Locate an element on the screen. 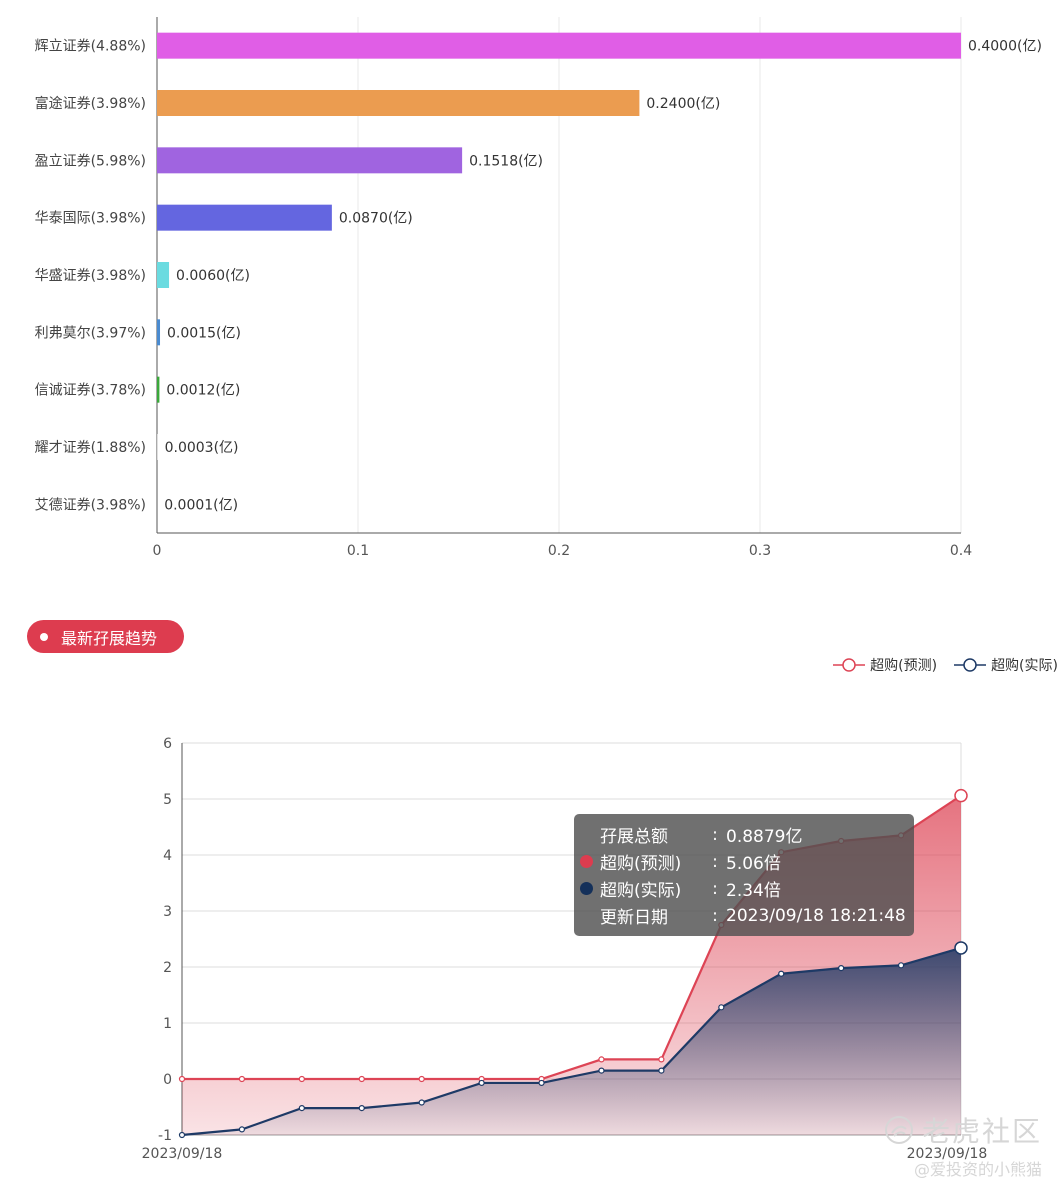 This screenshot has height=1191, width=1060. y-tick-label: -1 is located at coordinates (165, 1136).